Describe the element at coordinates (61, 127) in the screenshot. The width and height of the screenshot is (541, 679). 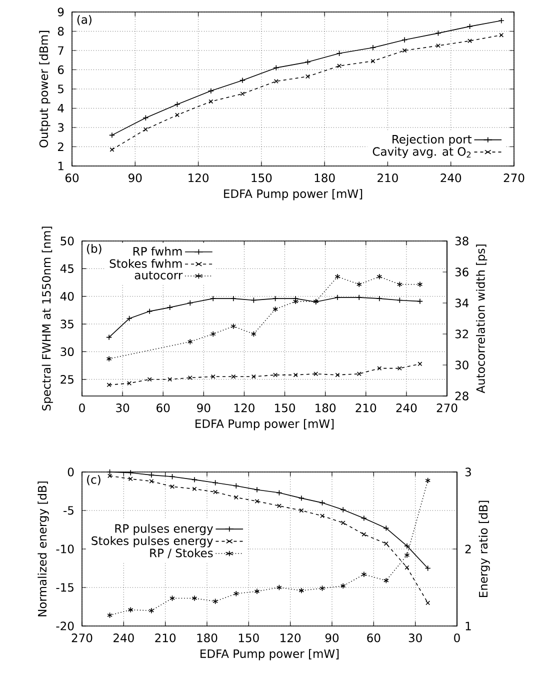
I see `y-tick-label: 3` at that location.